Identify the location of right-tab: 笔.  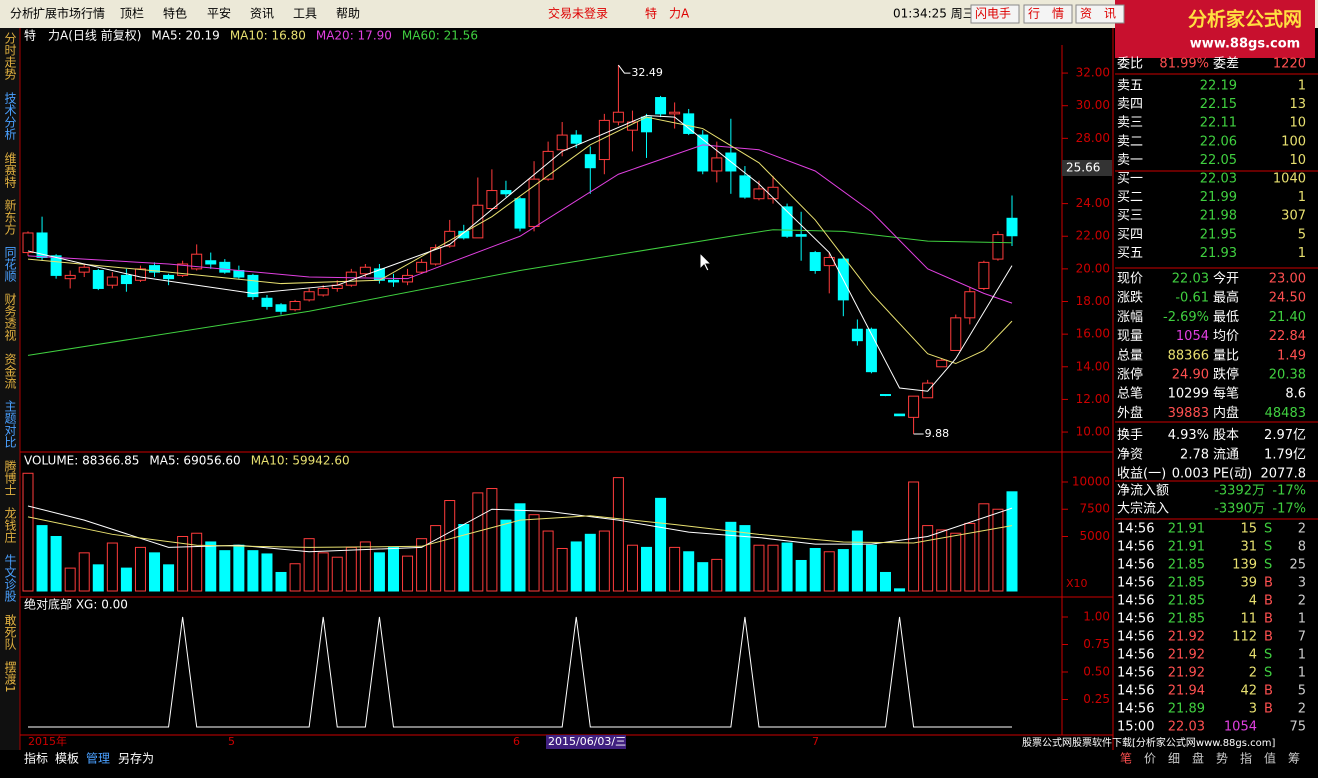
(1126, 758).